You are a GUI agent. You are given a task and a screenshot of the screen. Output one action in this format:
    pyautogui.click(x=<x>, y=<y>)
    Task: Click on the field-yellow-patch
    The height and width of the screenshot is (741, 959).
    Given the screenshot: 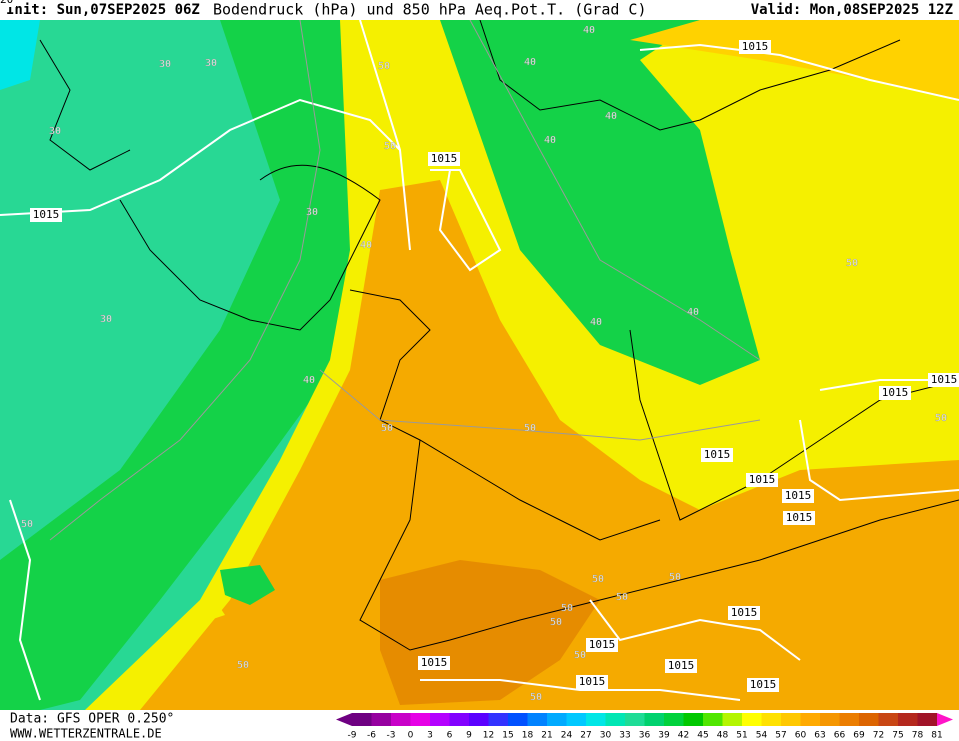 What is the action you would take?
    pyautogui.click(x=212, y=610)
    